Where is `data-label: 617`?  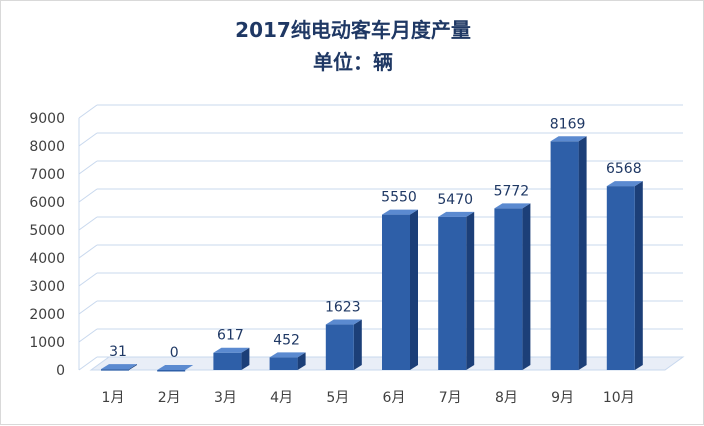
data-label: 617 is located at coordinates (230, 336).